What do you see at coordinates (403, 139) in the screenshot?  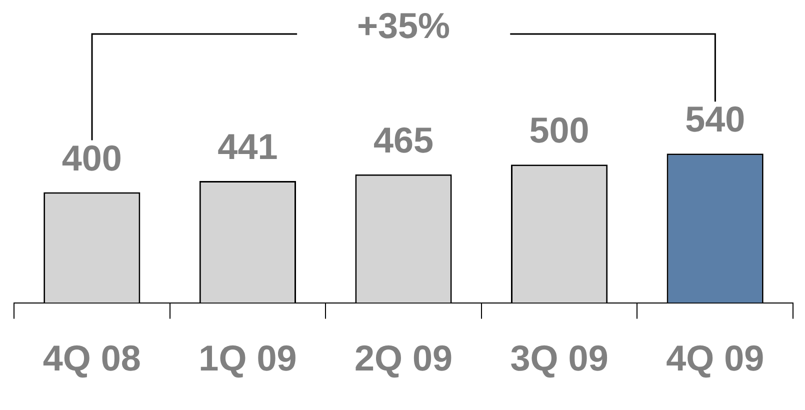 I see `data-label: 465` at bounding box center [403, 139].